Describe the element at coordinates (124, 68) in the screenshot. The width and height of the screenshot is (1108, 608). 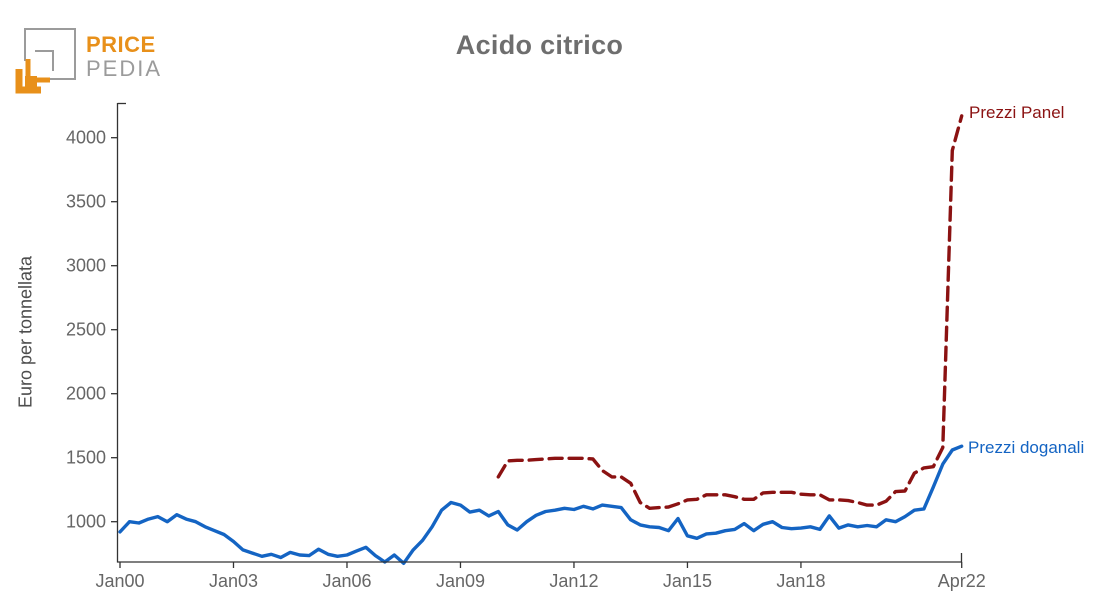
I see `logo-pedia-text: PEDIA` at that location.